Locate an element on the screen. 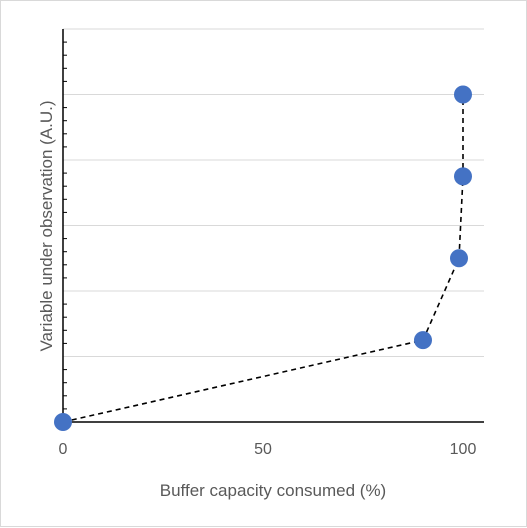  x-tick-label-0: 0 is located at coordinates (63, 449).